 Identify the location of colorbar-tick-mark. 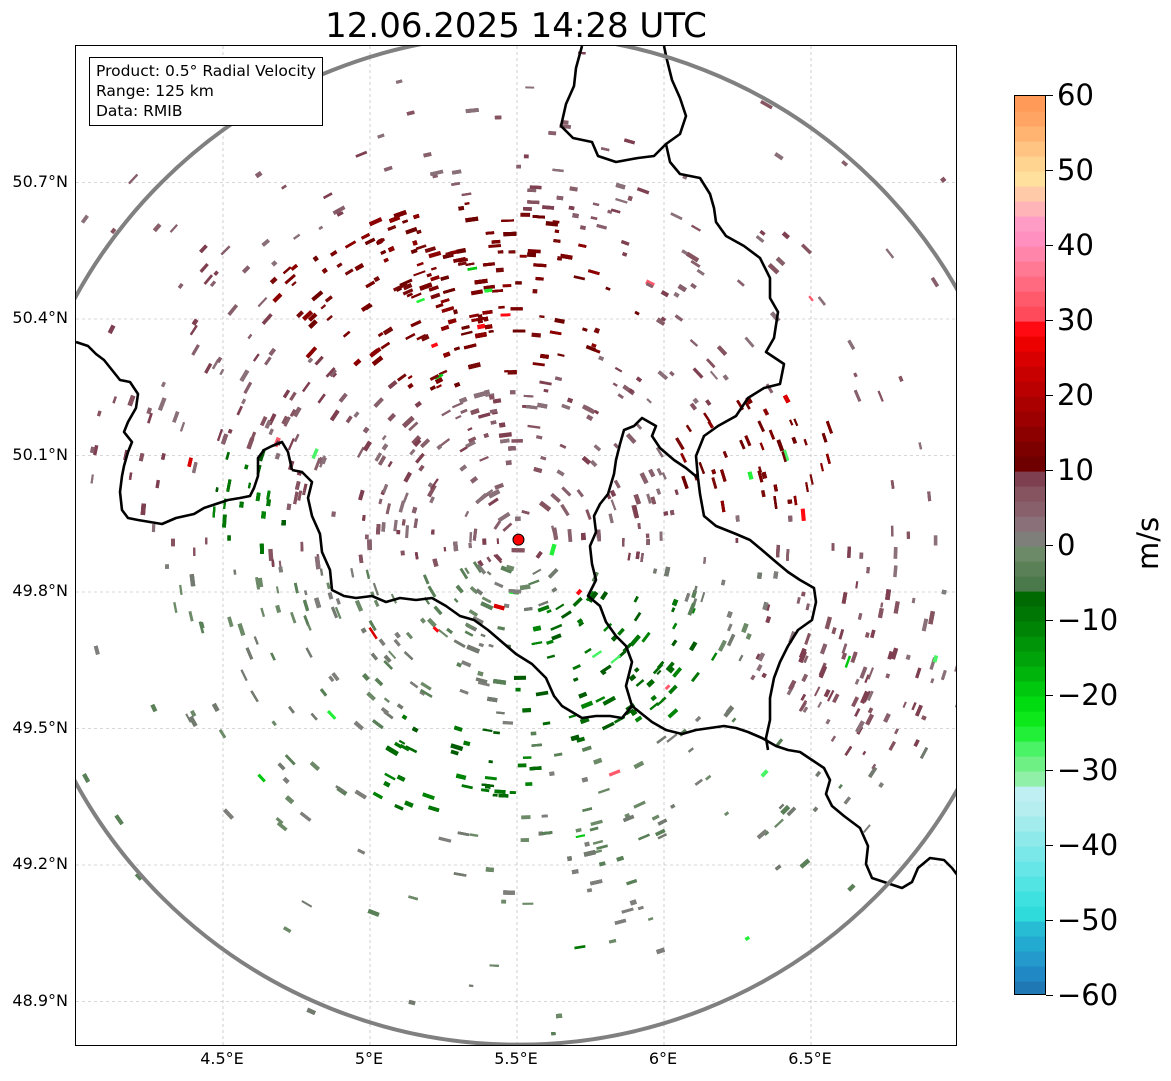
(1049, 395).